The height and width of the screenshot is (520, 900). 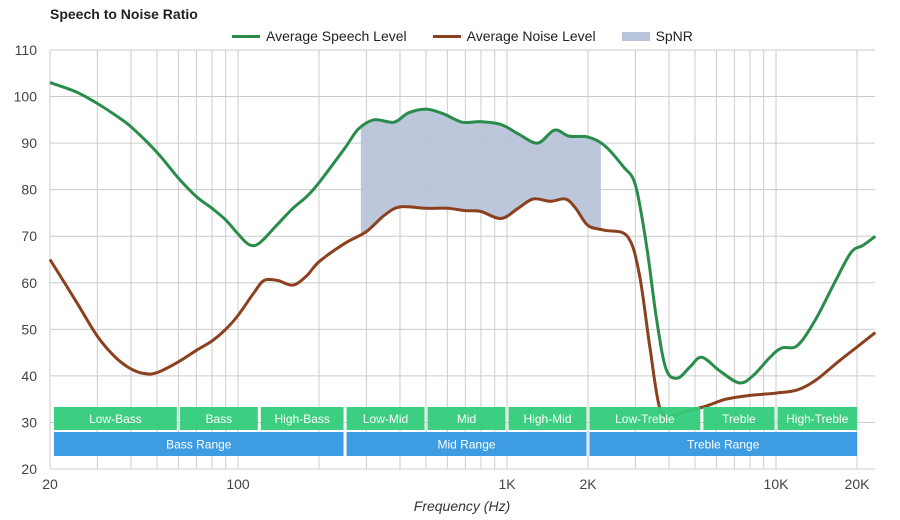 I want to click on x-tick-label: 20, so click(x=50, y=484).